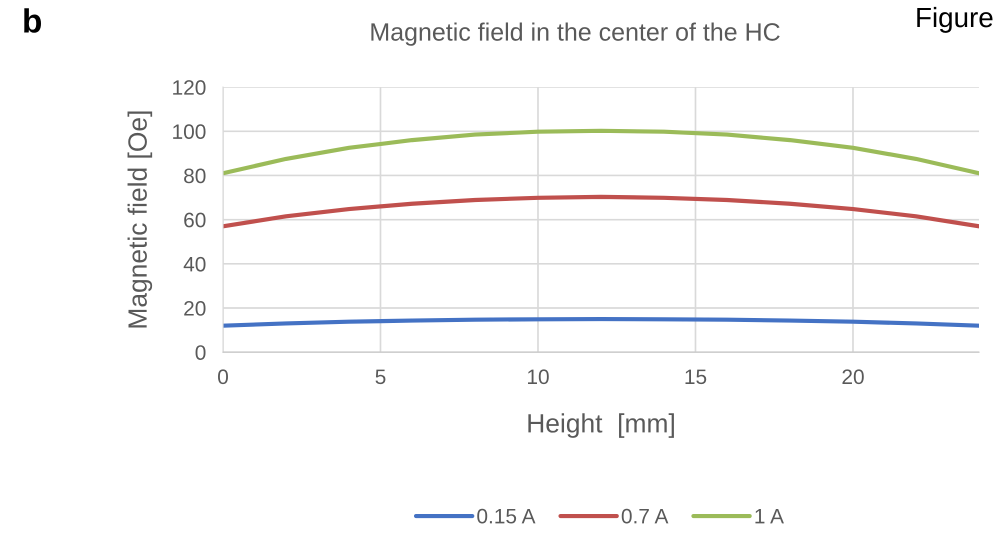 The height and width of the screenshot is (541, 1000). I want to click on y-tick-label: 120, so click(189, 87).